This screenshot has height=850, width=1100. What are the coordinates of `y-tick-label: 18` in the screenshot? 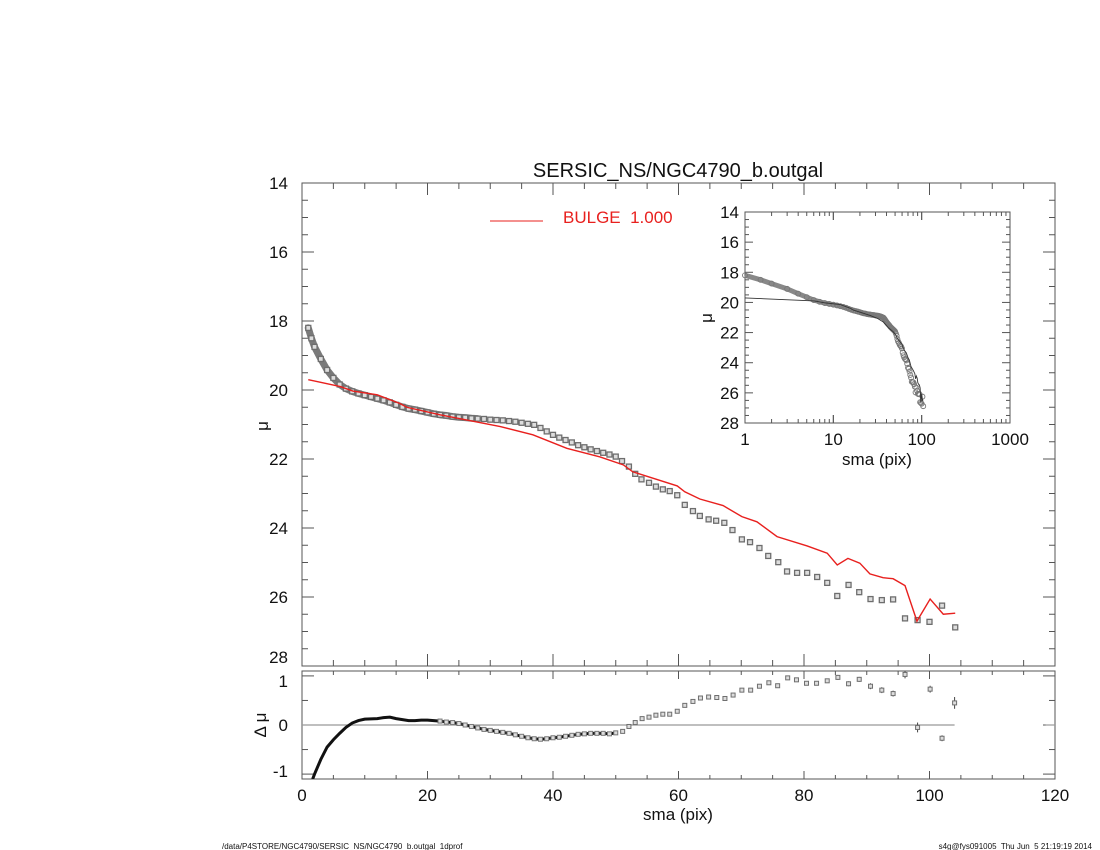 It's located at (278, 321).